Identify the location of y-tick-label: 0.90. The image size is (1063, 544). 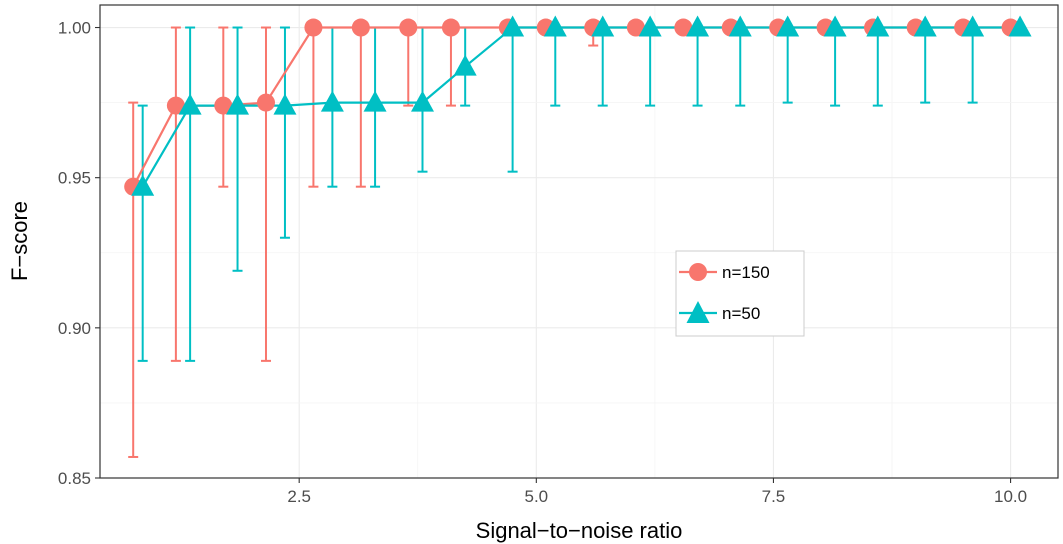
(74, 328).